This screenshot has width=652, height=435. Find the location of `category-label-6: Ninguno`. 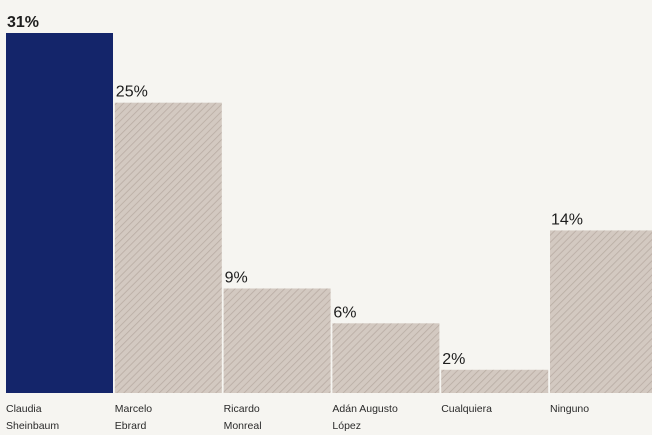

category-label-6: Ninguno is located at coordinates (569, 409).